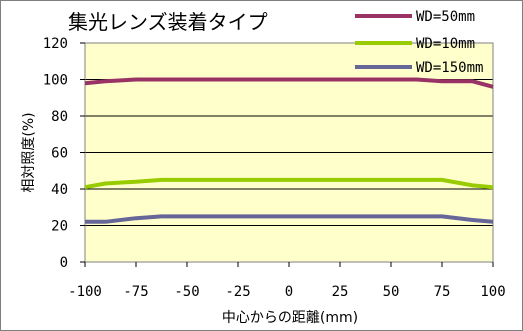  What do you see at coordinates (445, 44) in the screenshot?
I see `legend-label-2: WD=10mm` at bounding box center [445, 44].